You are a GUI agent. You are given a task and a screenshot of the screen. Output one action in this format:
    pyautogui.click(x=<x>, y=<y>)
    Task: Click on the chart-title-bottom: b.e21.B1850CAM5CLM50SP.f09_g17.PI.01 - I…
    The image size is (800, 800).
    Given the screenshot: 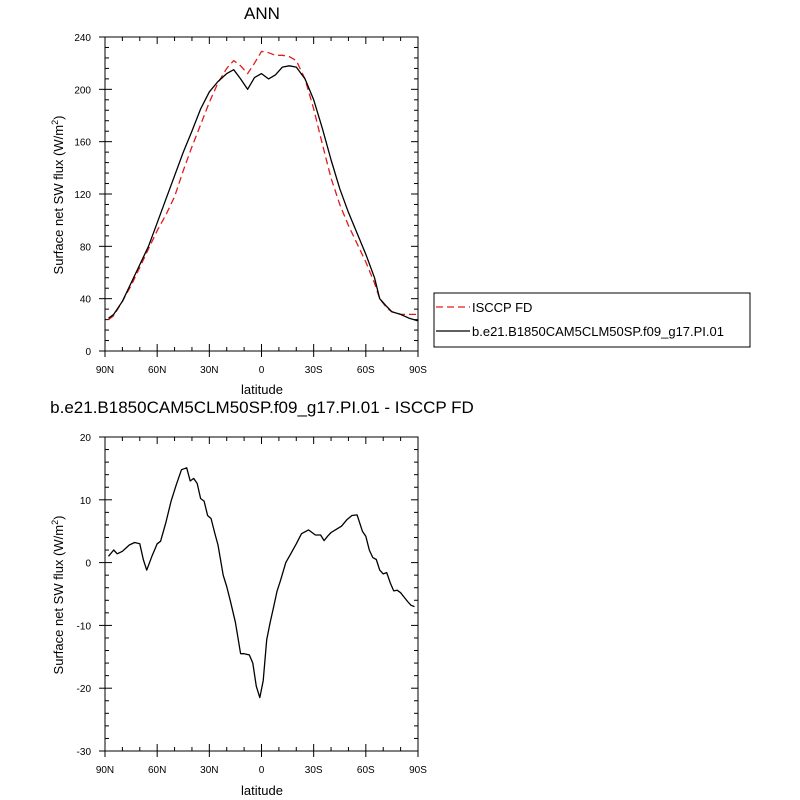 What is the action you would take?
    pyautogui.click(x=262, y=407)
    